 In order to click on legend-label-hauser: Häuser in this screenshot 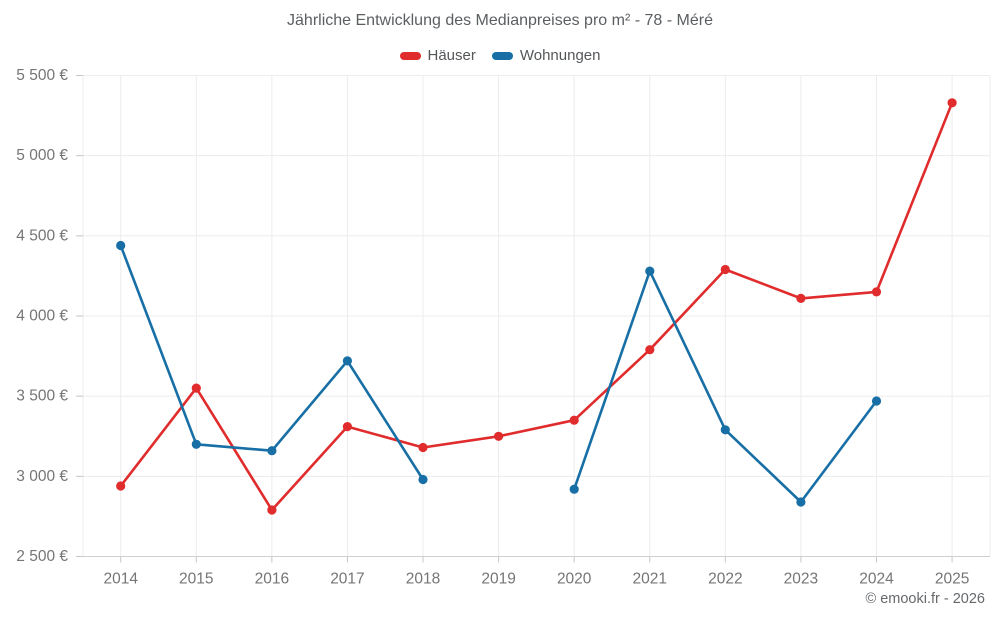, I will do `click(451, 55)`.